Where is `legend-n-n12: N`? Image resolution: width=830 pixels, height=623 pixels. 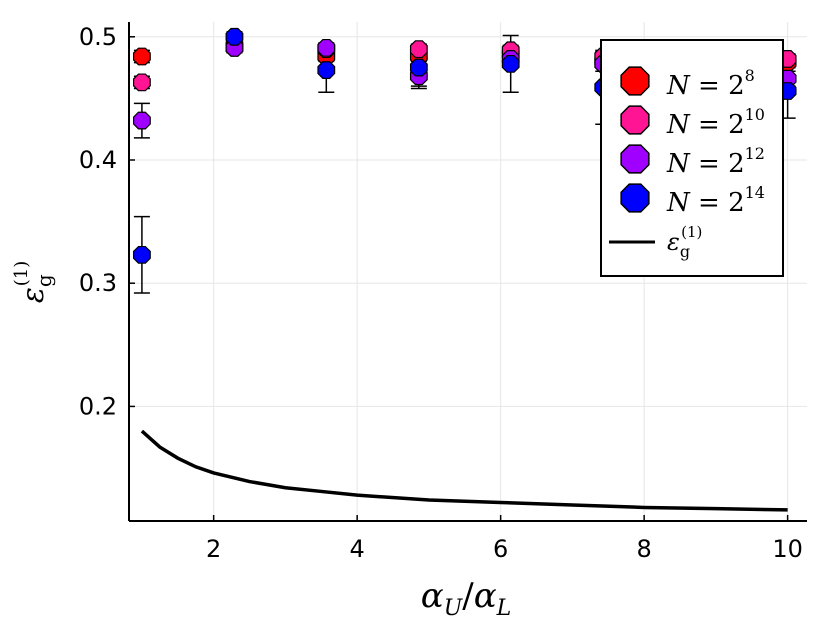
legend-n-n12: N is located at coordinates (678, 164).